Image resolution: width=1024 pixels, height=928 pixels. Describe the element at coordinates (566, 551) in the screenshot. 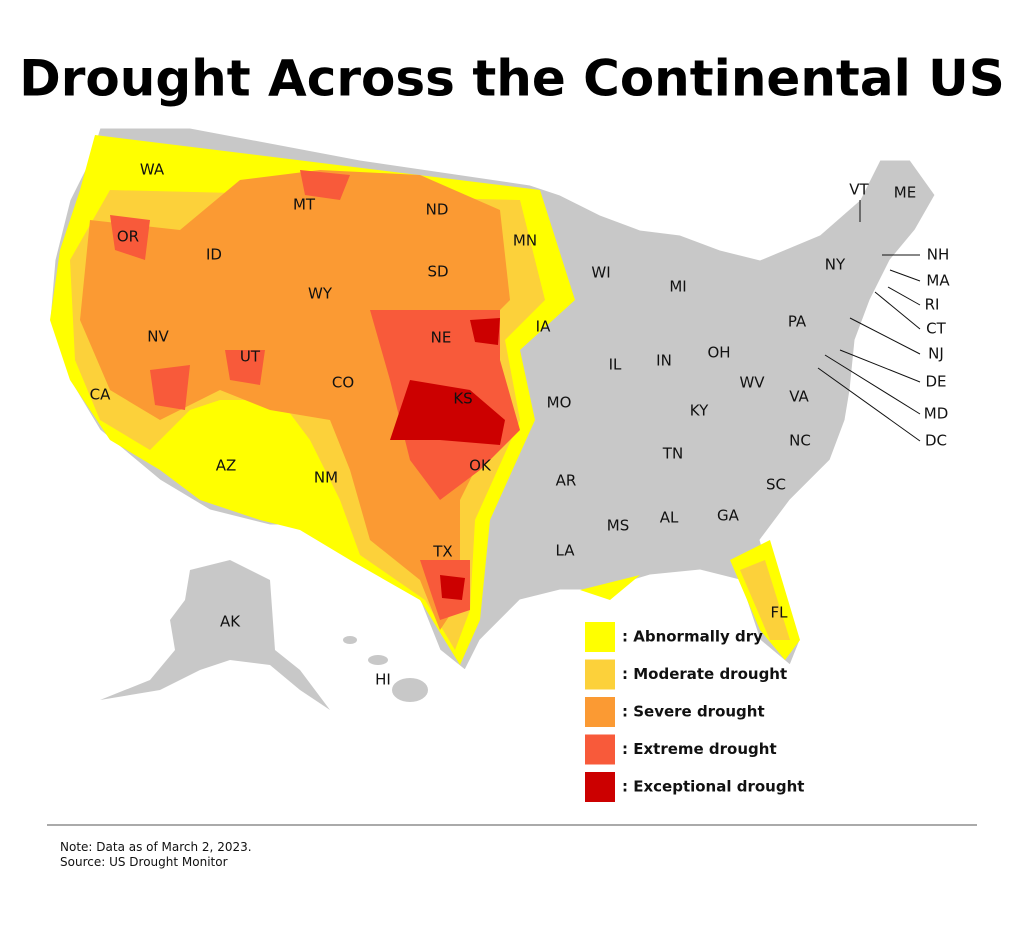

I see `state-label: LA` at that location.